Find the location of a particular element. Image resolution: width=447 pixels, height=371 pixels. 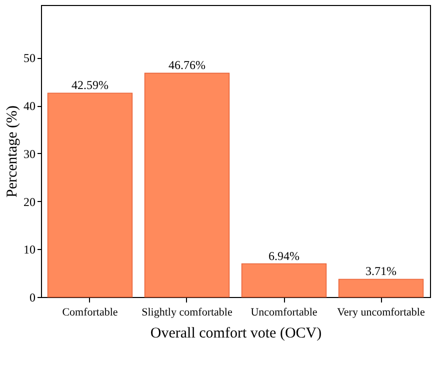

data-label: 3.71% is located at coordinates (381, 271).